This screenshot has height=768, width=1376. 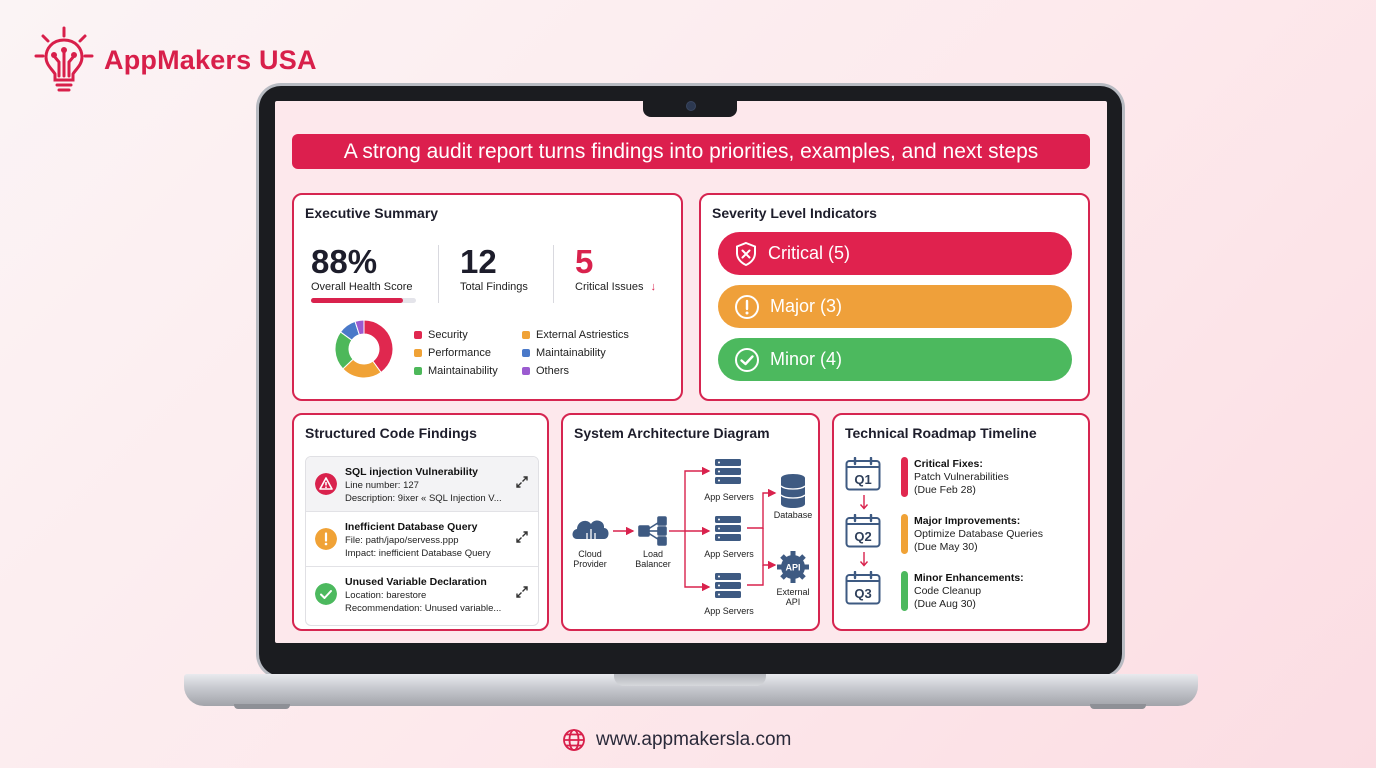 What do you see at coordinates (1118, 706) in the screenshot?
I see `laptop-foot-right` at bounding box center [1118, 706].